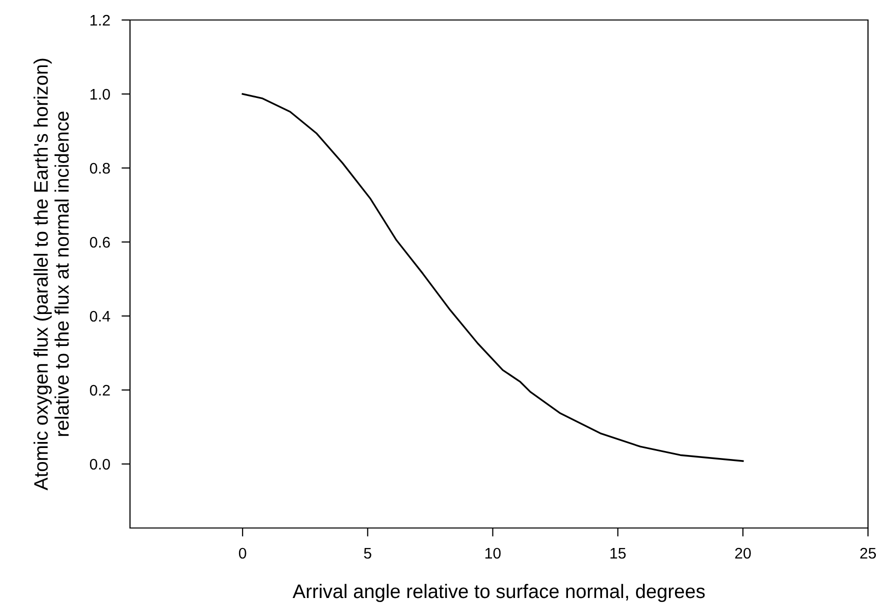 This screenshot has width=876, height=616. Describe the element at coordinates (100, 464) in the screenshot. I see `y-tick-label: 0.0` at that location.